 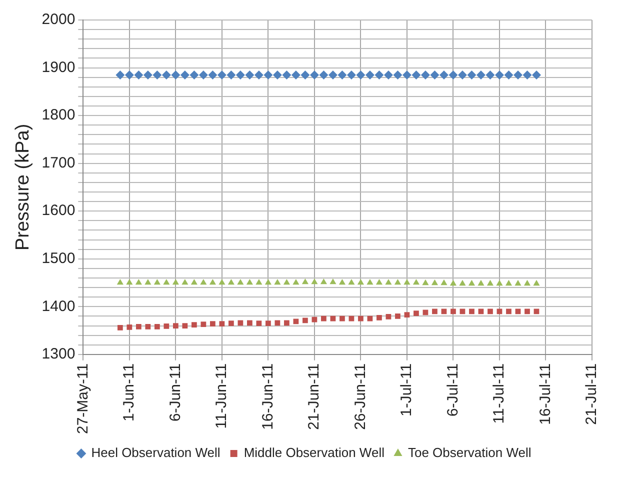 I want to click on x-tick-label: 6-Jun-11, so click(x=175, y=392).